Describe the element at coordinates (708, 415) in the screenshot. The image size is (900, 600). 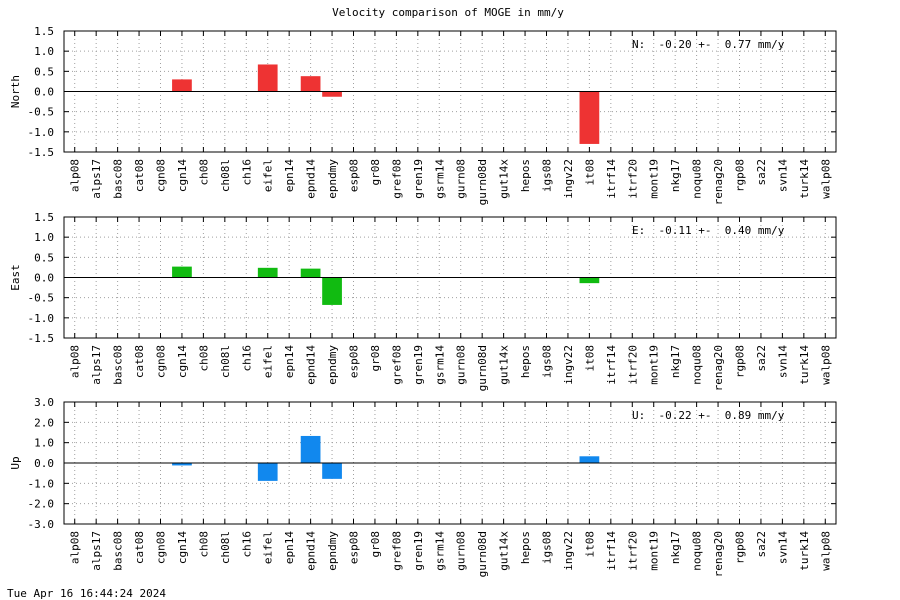
I see `stat-annotation: U: -0.22 +- 0.89 mm/y` at that location.